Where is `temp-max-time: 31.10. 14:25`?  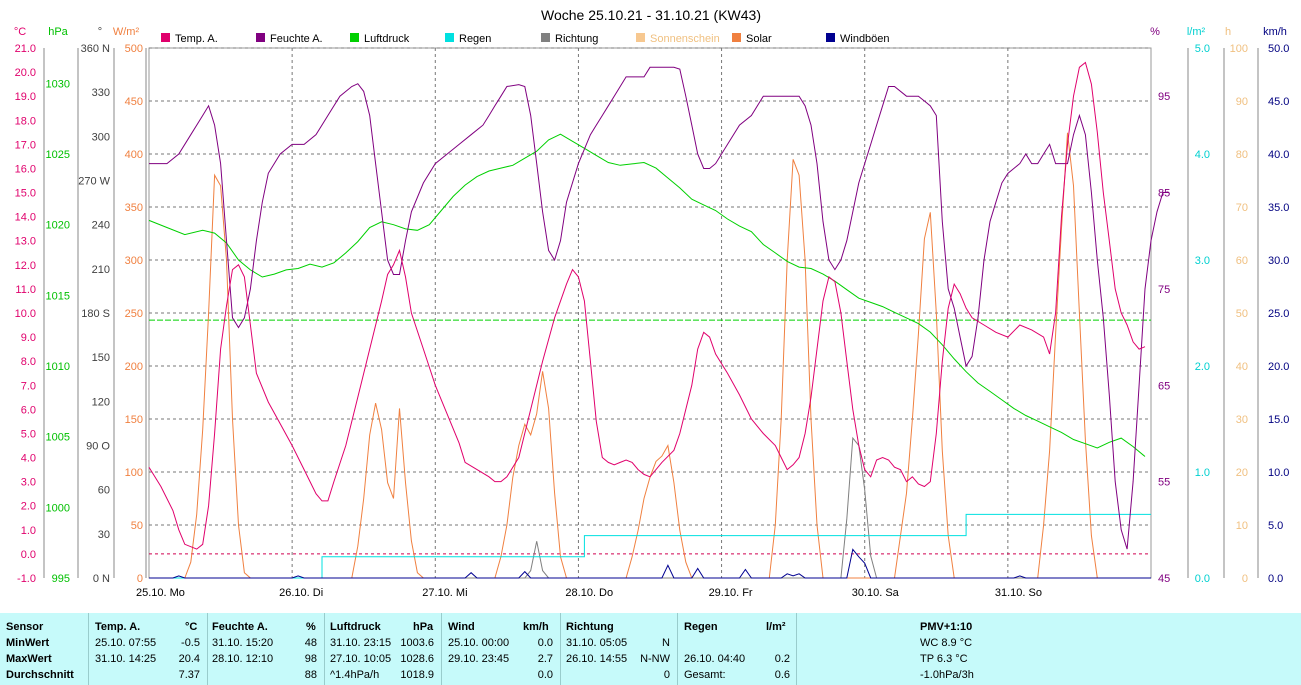
temp-max-time: 31.10. 14:25 is located at coordinates (126, 659).